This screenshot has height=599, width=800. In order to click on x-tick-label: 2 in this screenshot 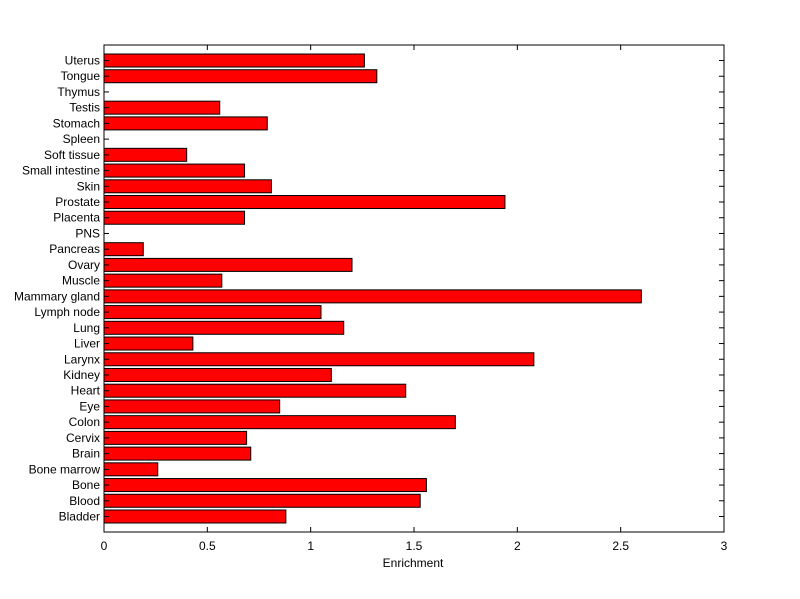, I will do `click(517, 546)`.